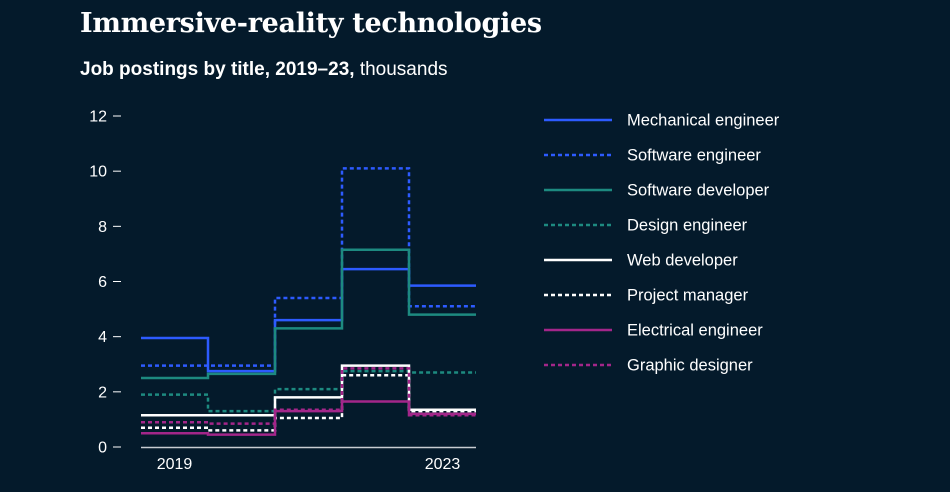  What do you see at coordinates (688, 296) in the screenshot?
I see `legend-label: Project manager` at bounding box center [688, 296].